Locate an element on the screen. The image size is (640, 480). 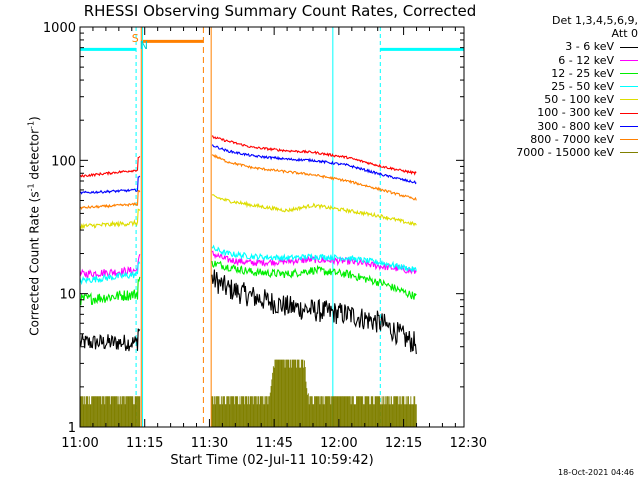
legend-item: 7000 - 15000 keV is located at coordinates (560, 152).